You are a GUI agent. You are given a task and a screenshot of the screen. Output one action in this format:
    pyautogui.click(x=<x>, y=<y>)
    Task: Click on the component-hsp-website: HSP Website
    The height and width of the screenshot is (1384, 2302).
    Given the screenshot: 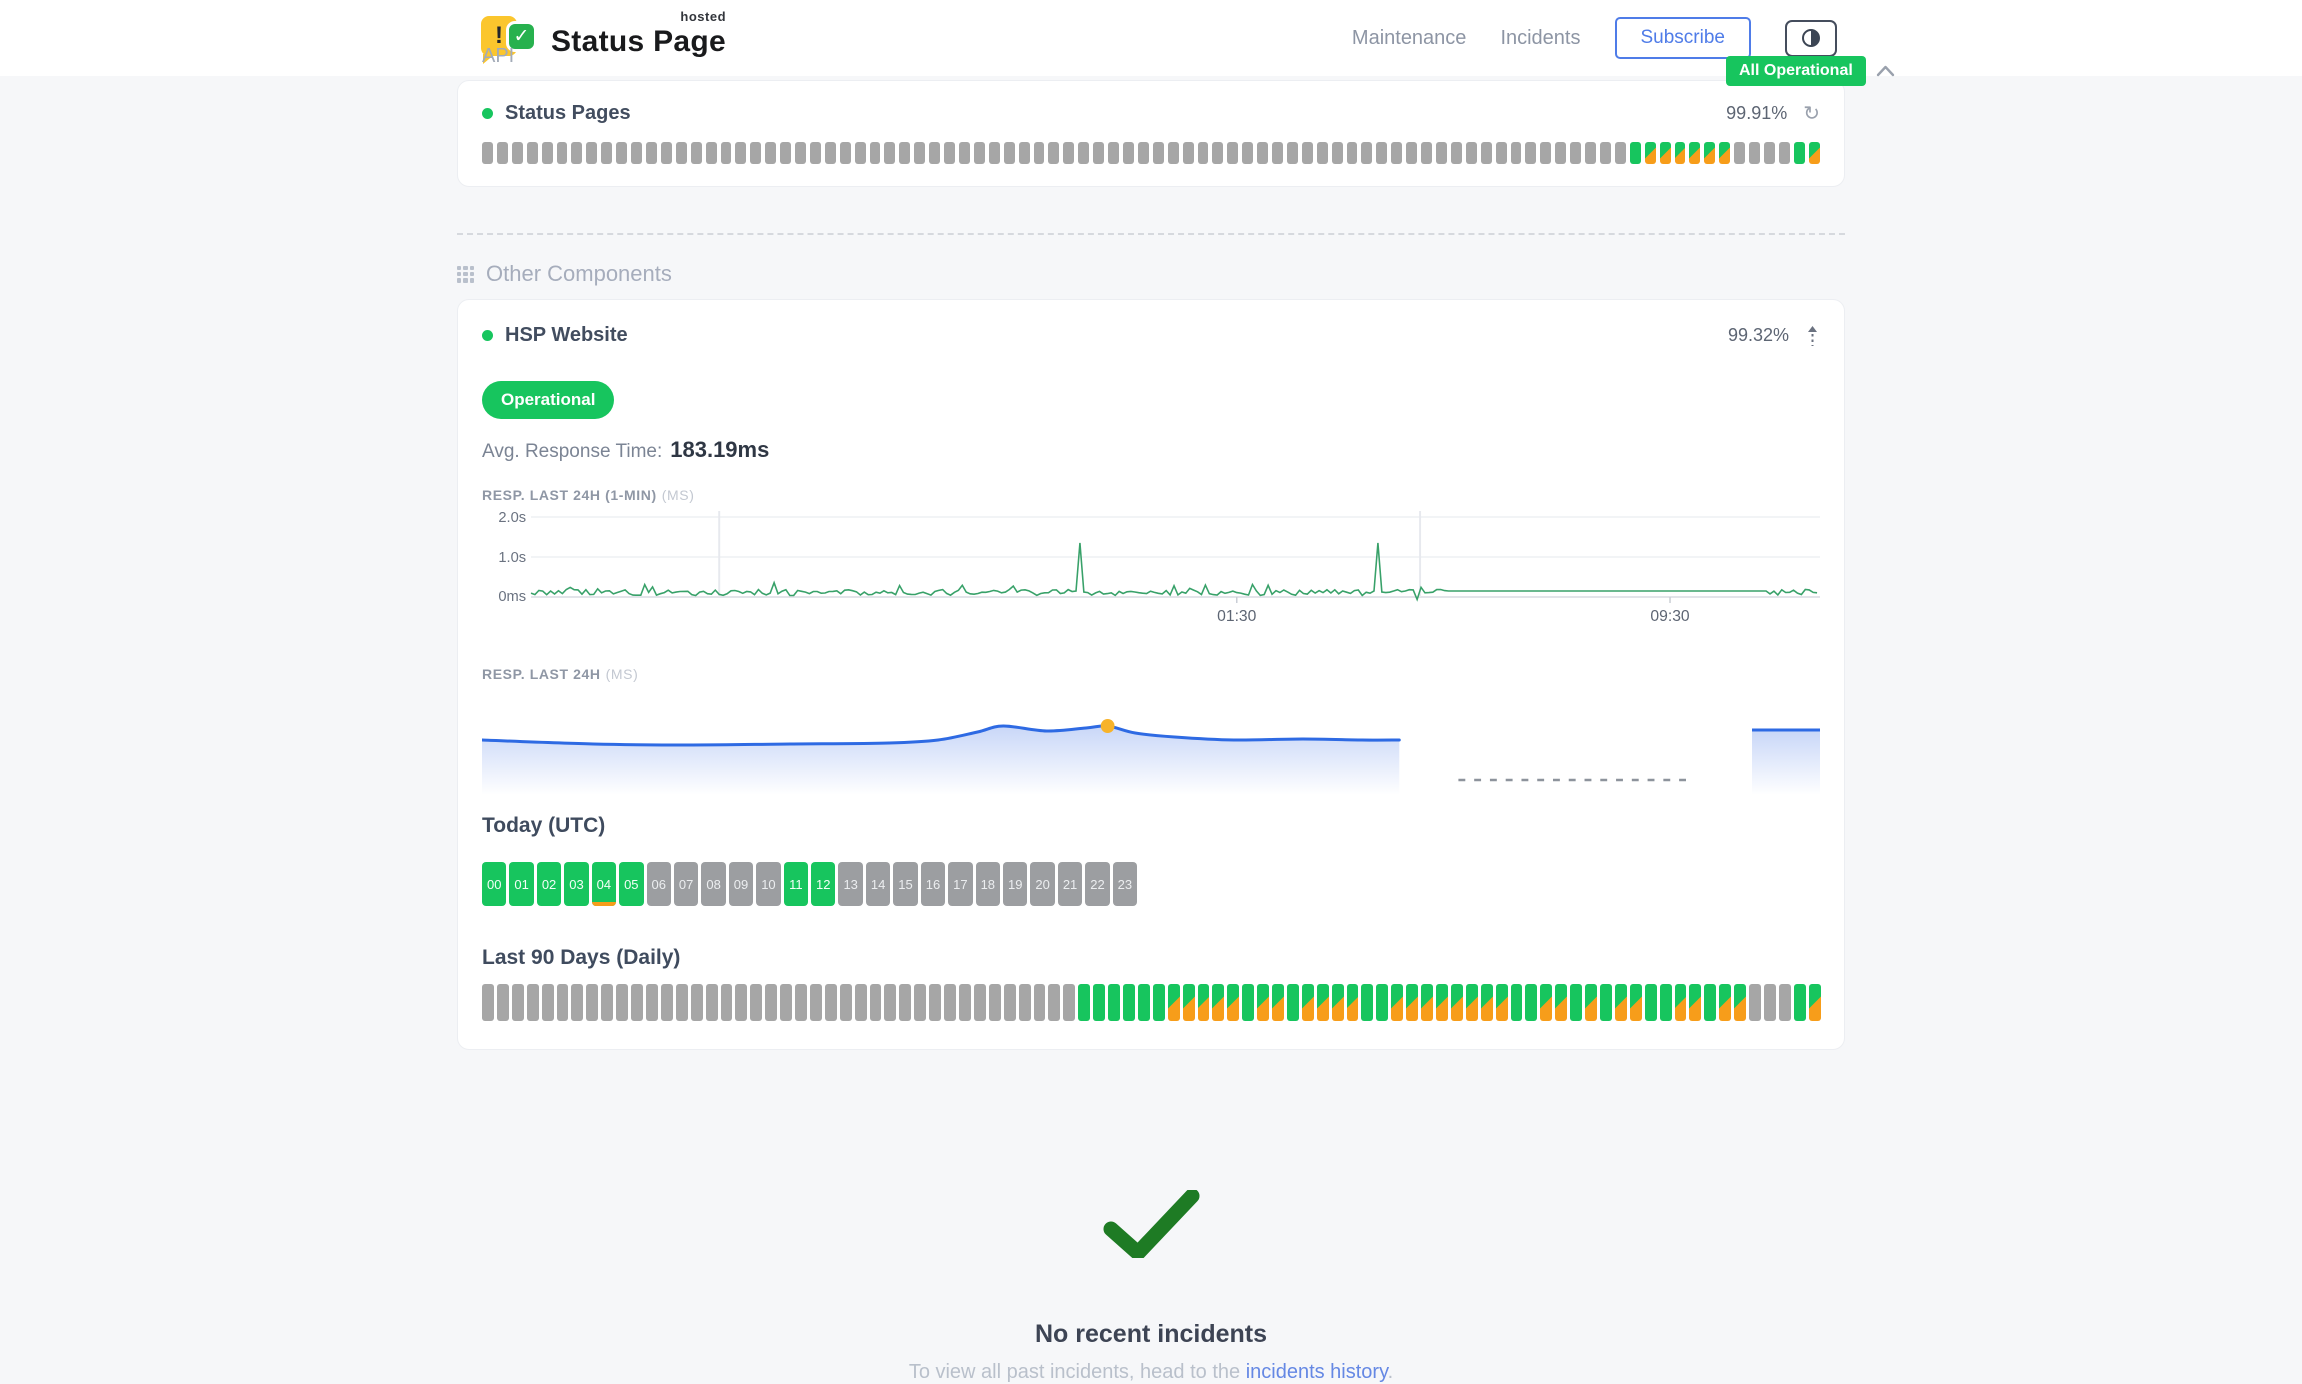 What is the action you would take?
    pyautogui.click(x=555, y=335)
    